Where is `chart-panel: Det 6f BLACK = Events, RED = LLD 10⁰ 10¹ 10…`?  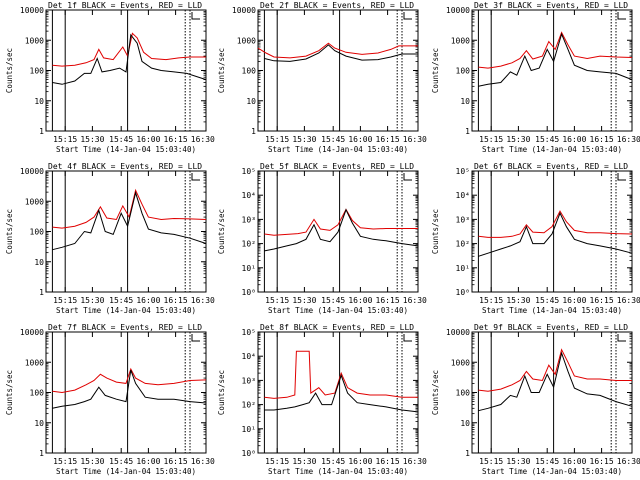
chart-panel: Det 6f BLACK = Events, RED = LLD 10⁰ 10¹ 10… is located at coordinates (535, 238).